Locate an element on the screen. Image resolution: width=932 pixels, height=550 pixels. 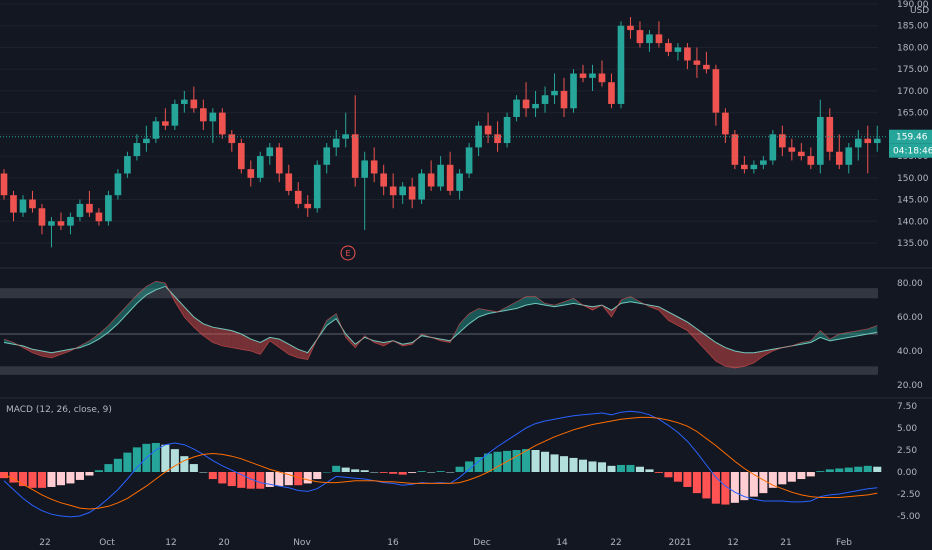
price-tick-label: 145.00 is located at coordinates (913, 201).